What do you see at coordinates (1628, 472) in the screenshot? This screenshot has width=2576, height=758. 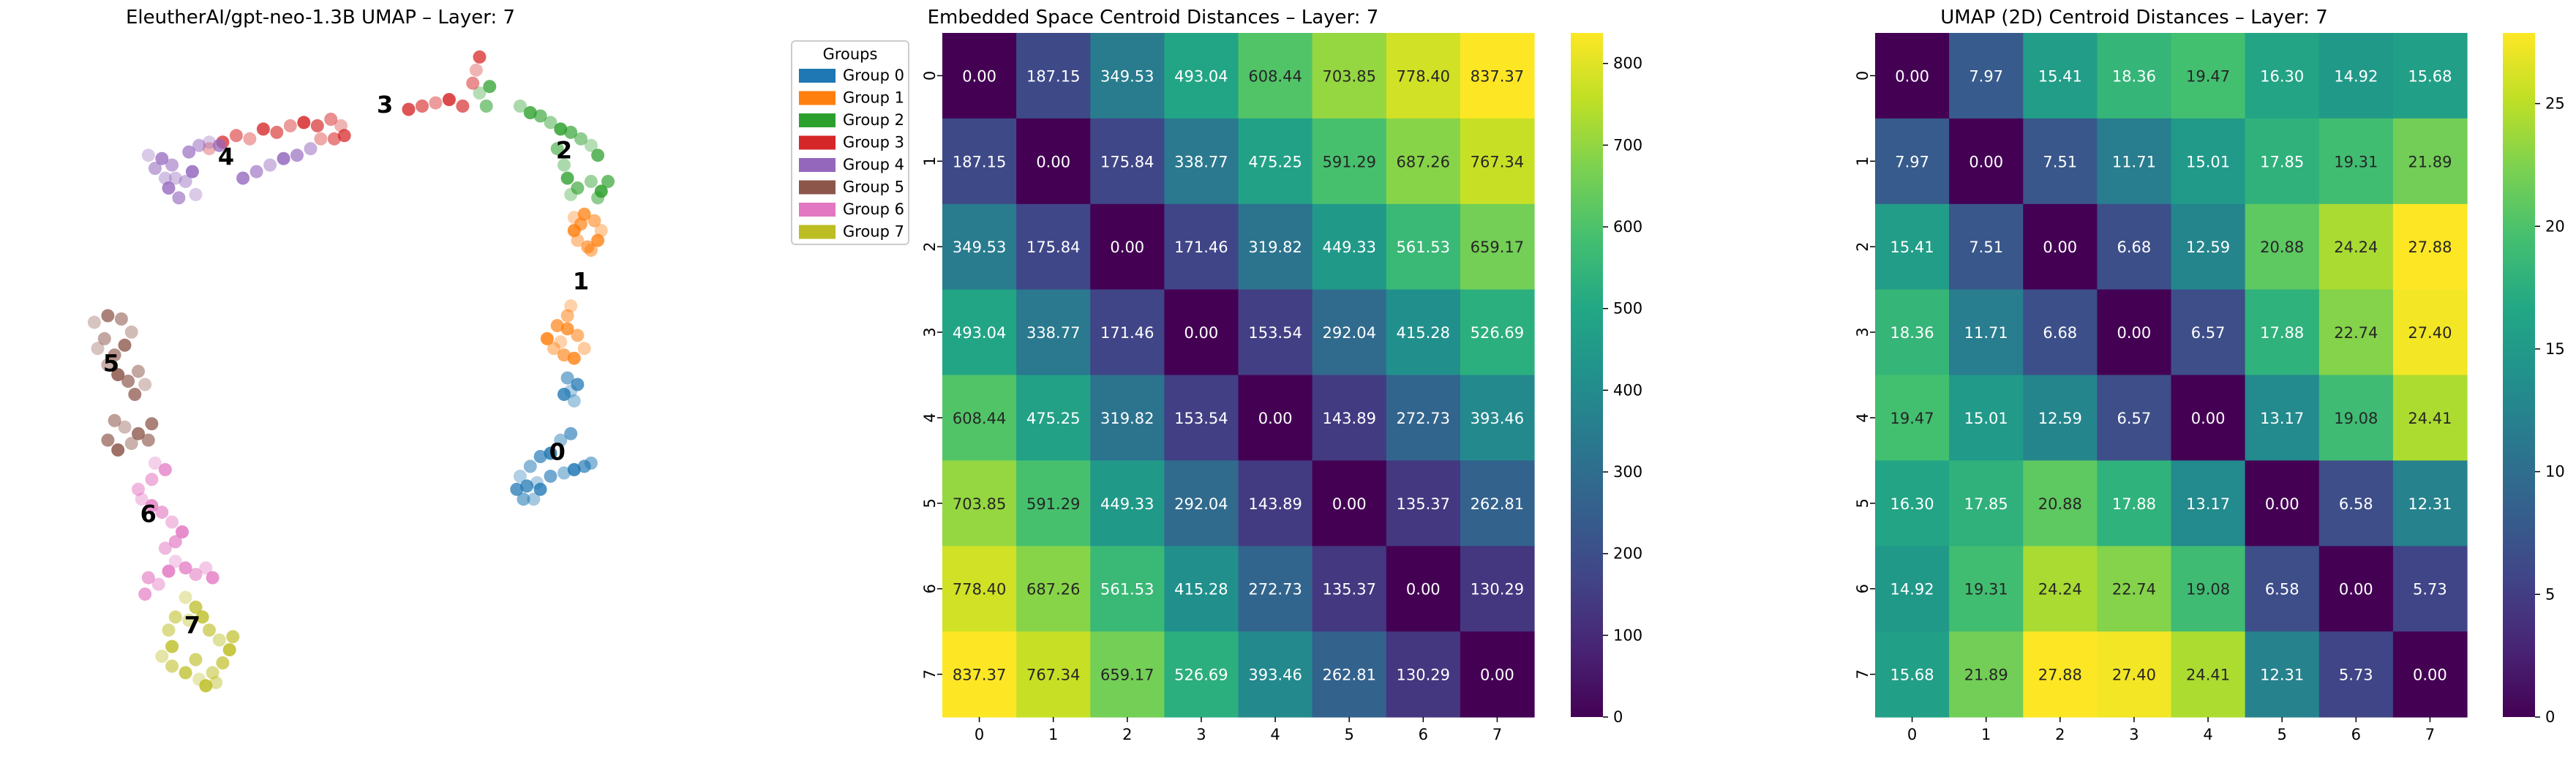 I see `colorbar-tick-label: 300` at bounding box center [1628, 472].